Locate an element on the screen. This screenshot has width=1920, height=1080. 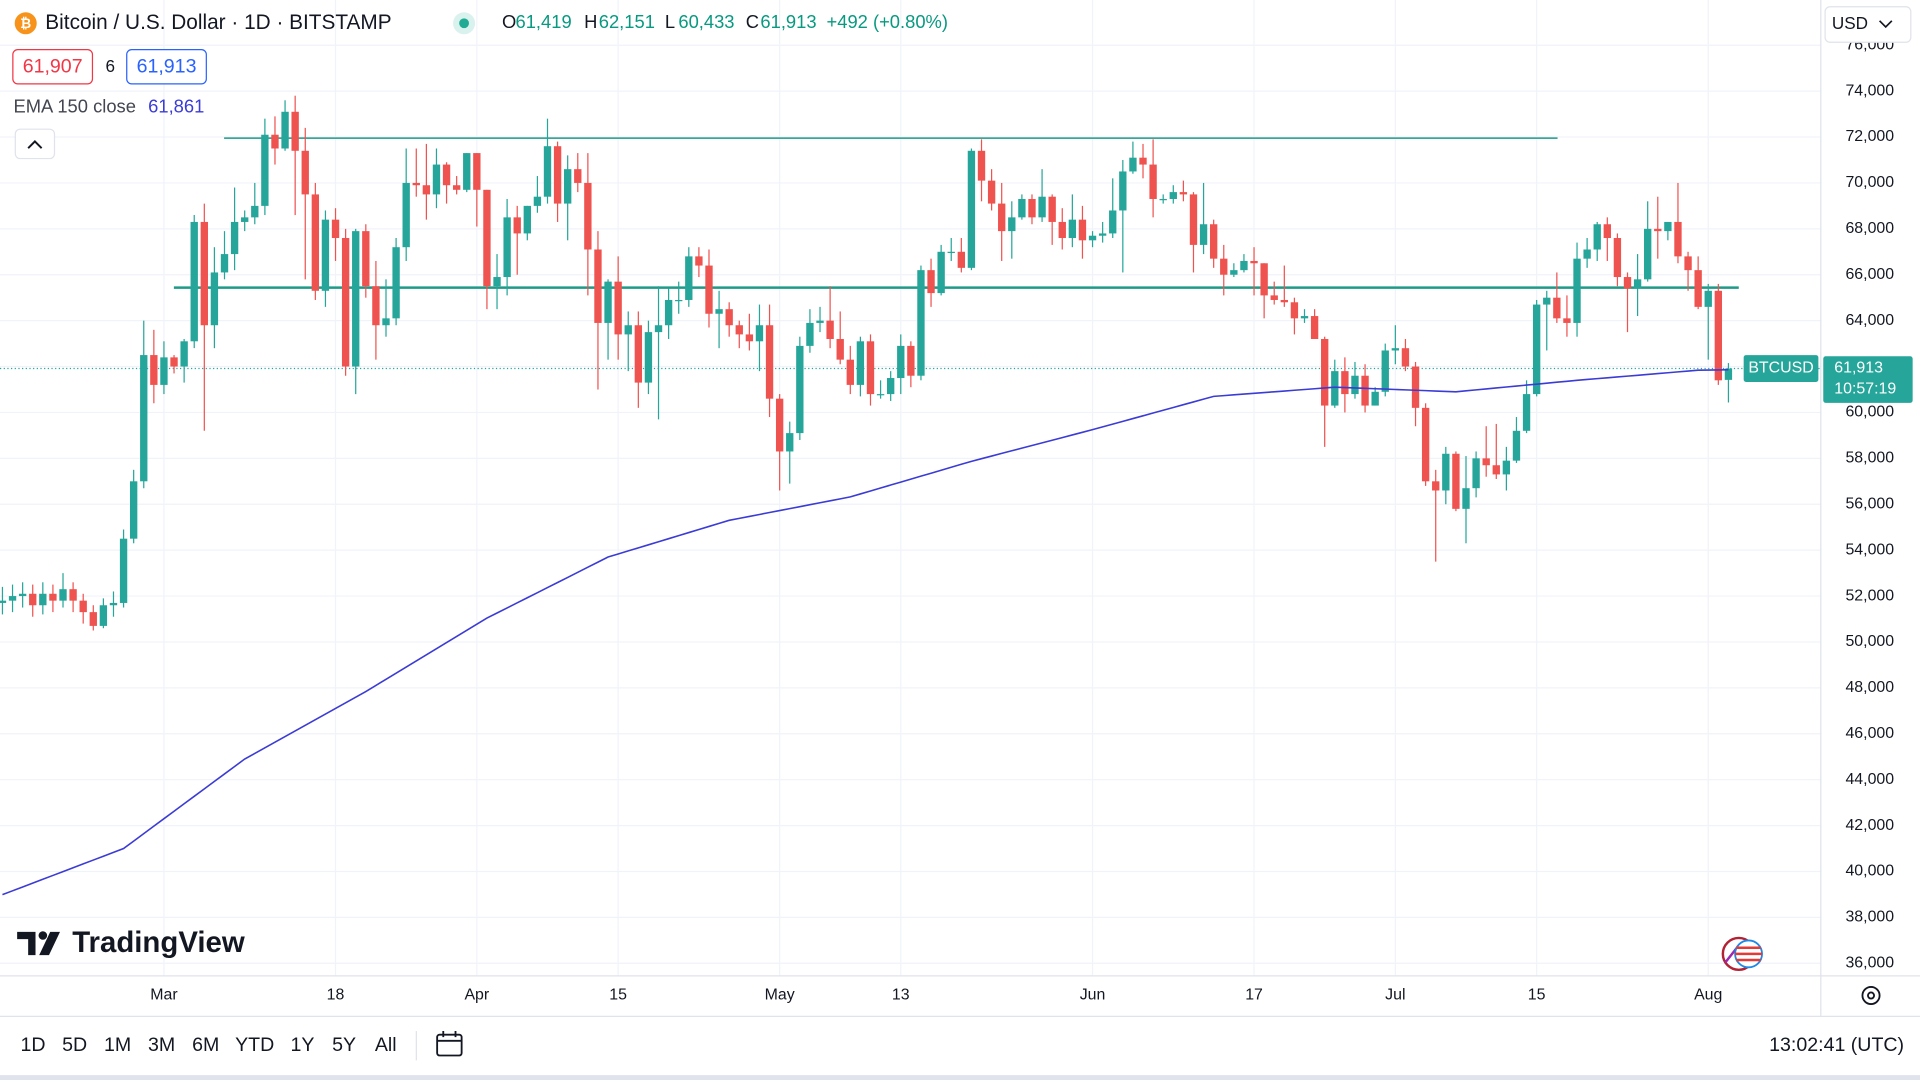
y-tick-label: 60,000 is located at coordinates (1869, 412).